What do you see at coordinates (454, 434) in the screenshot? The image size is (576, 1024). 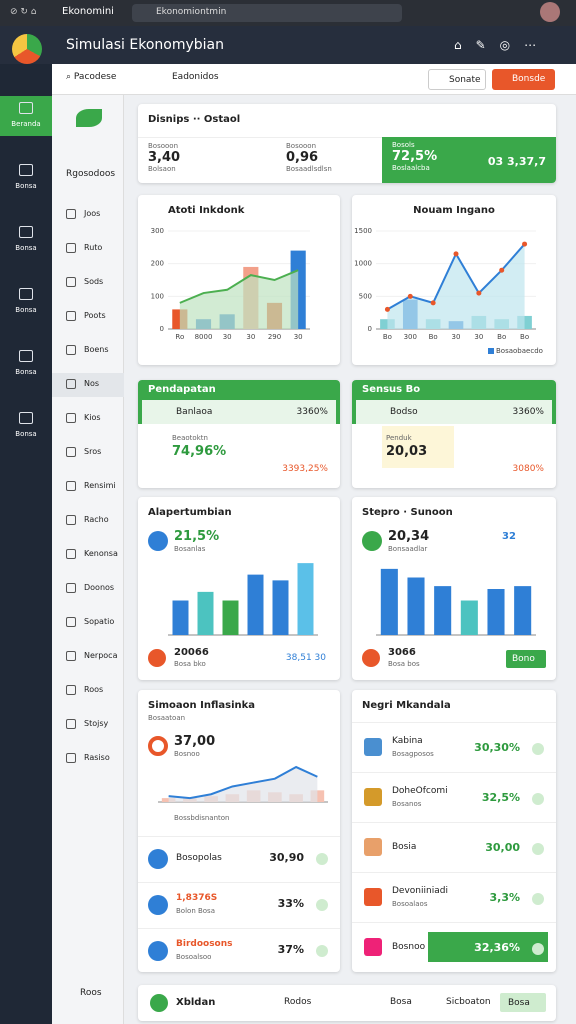 I see `kpi-card: Sensus Bo Bodso 3360% Penduk 20,03 3080%` at bounding box center [454, 434].